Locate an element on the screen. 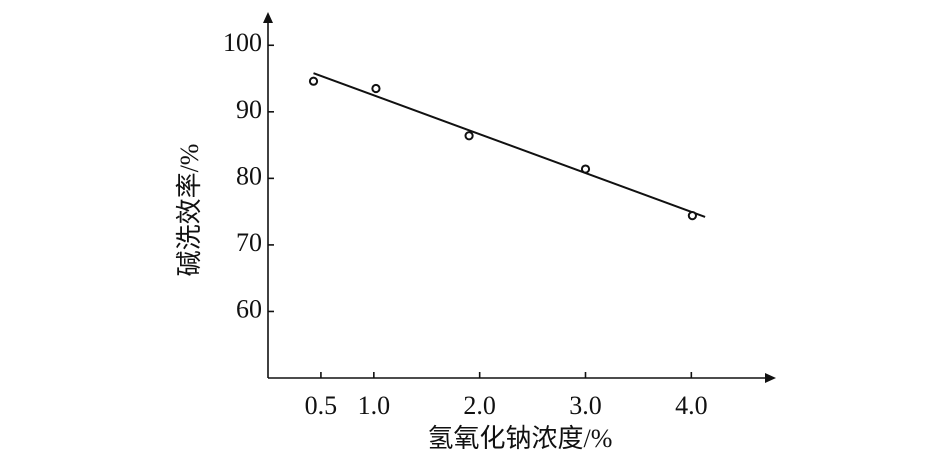 The image size is (945, 473). x-tick-label: 3.0 is located at coordinates (585, 405).